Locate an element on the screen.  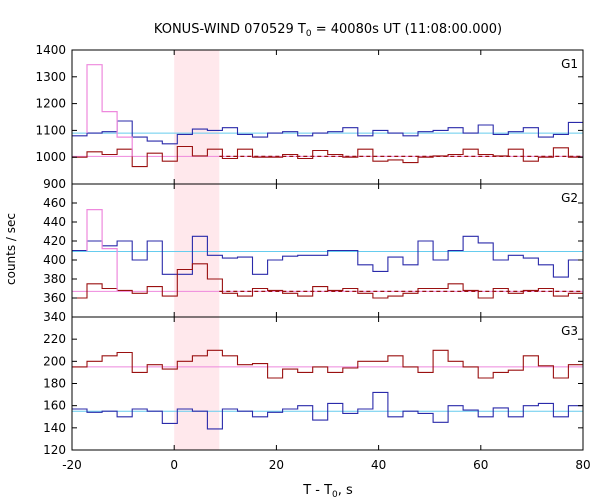
y-tick-label: 1100 is located at coordinates (50, 130).